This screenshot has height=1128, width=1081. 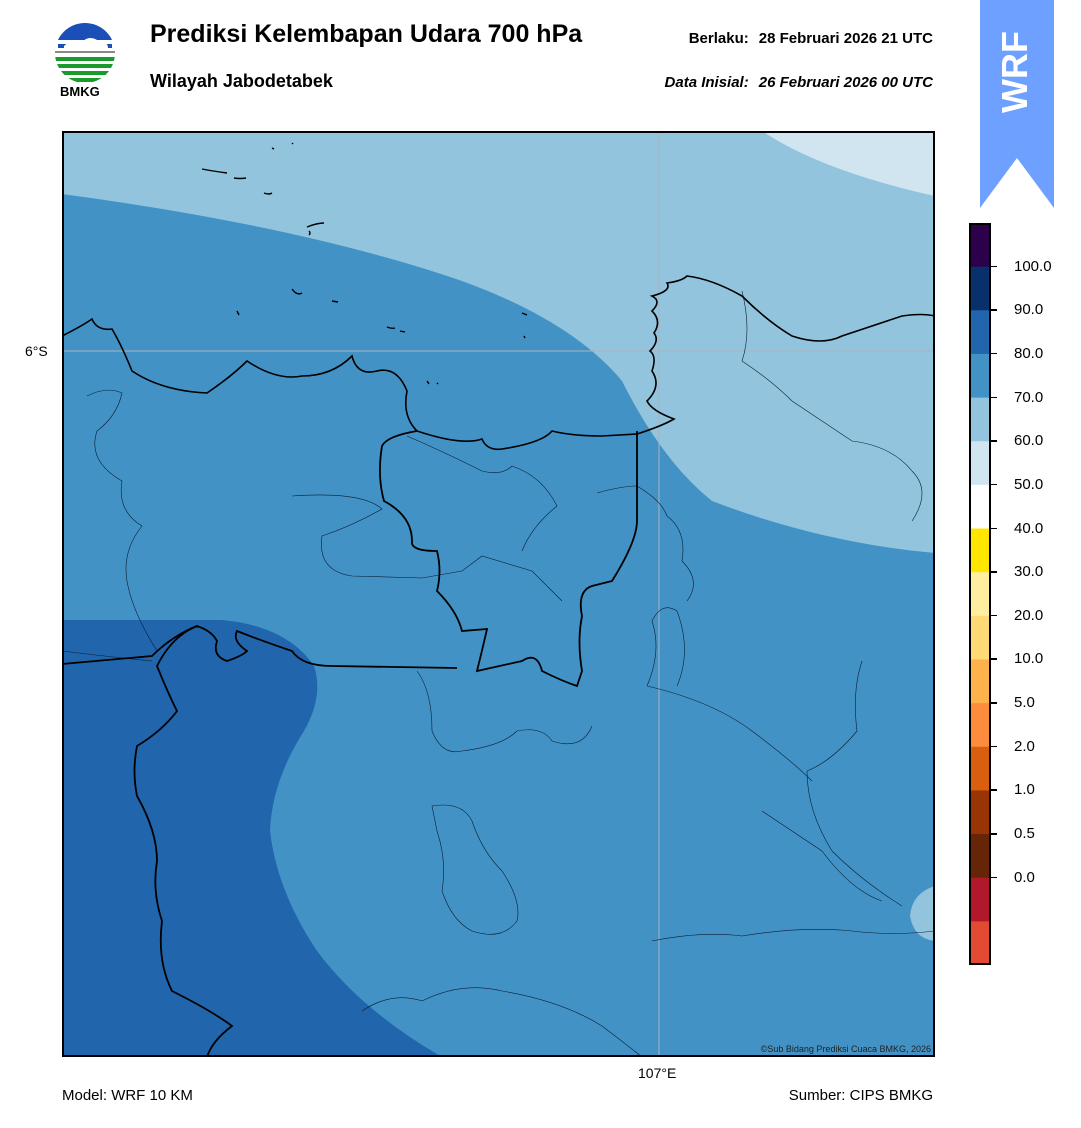 I want to click on colorbar-scale, so click(x=980, y=594).